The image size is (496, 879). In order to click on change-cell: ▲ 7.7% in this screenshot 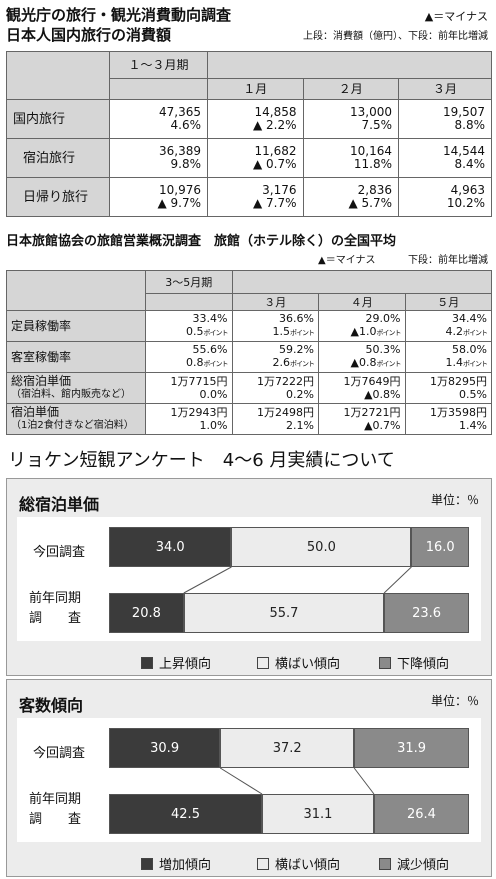, I will do `click(274, 203)`.